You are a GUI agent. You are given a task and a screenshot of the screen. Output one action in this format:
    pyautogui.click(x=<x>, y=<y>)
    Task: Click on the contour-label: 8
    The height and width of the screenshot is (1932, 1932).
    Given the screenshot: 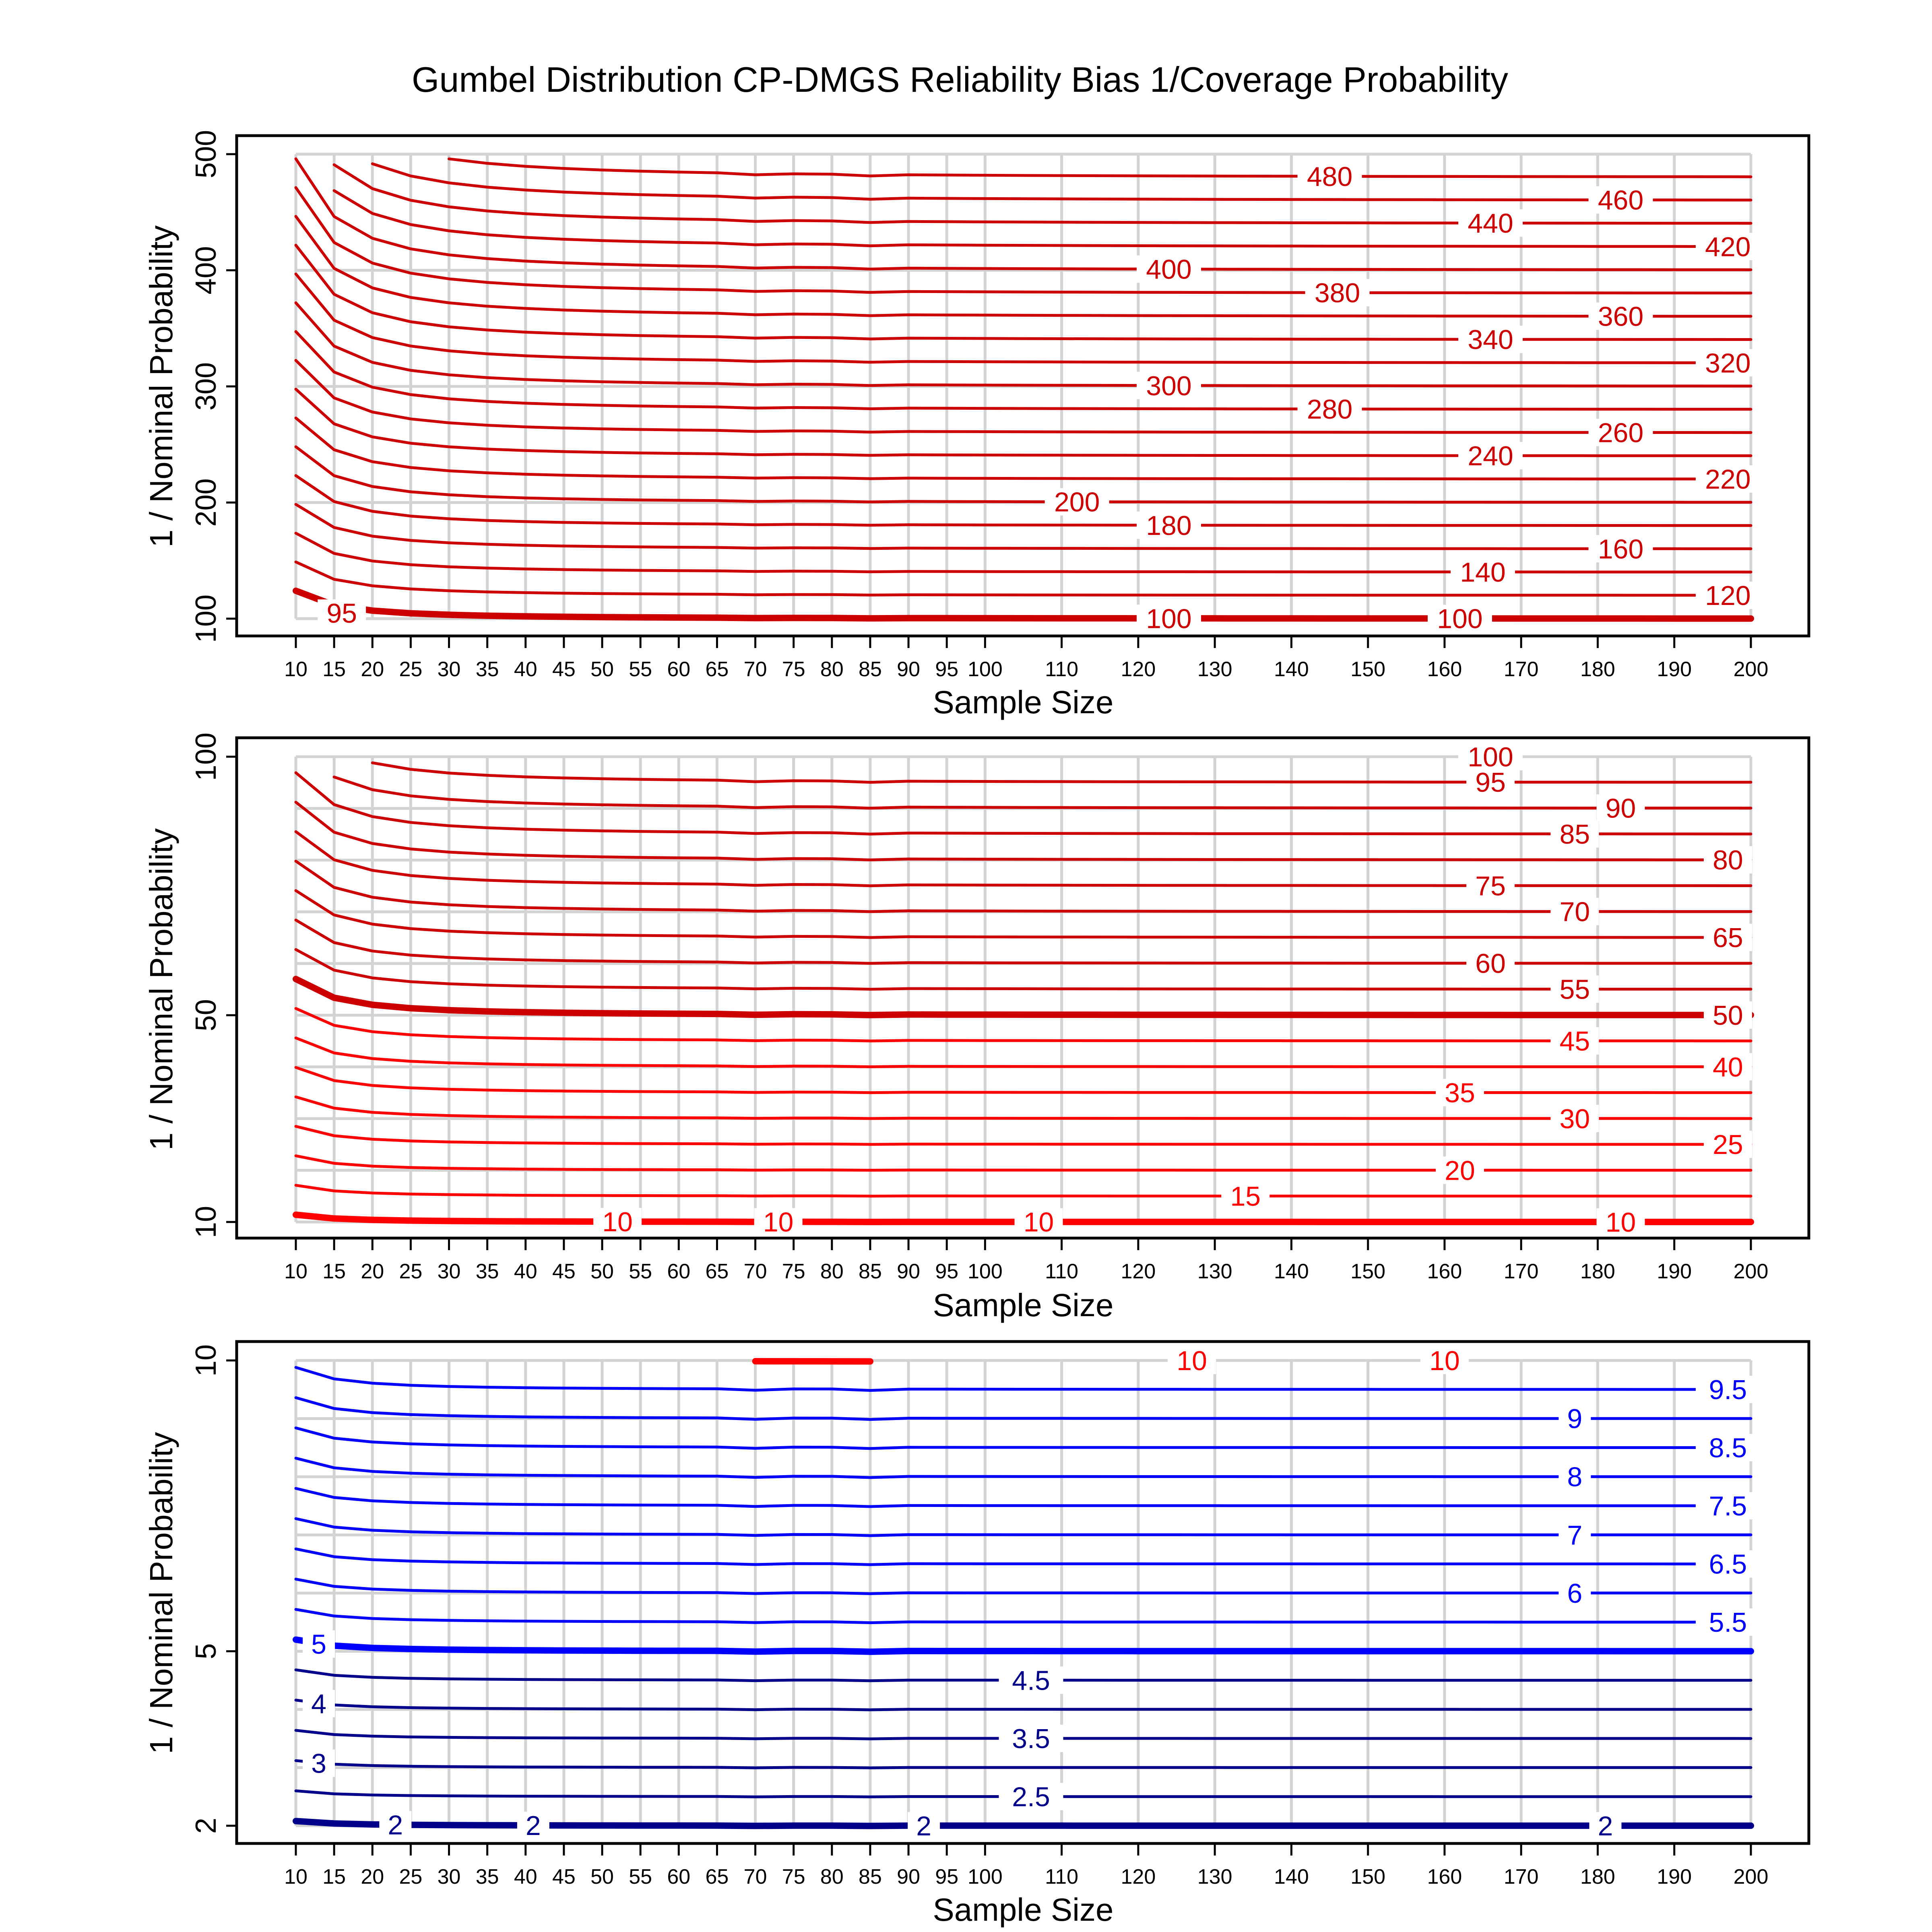 What is the action you would take?
    pyautogui.click(x=1574, y=1477)
    